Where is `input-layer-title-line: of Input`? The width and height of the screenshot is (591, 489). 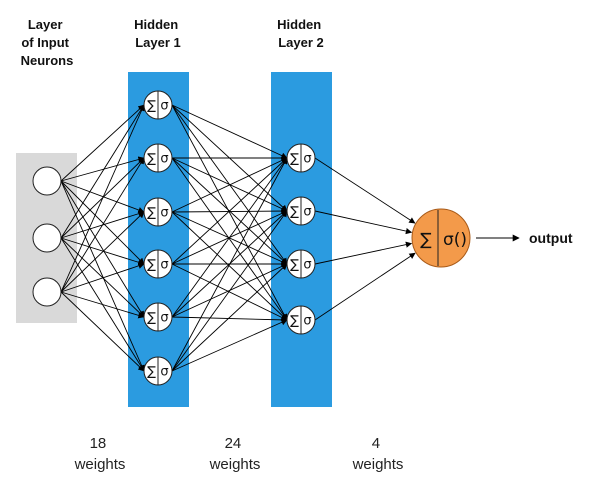
input-layer-title-line: of Input is located at coordinates (45, 42).